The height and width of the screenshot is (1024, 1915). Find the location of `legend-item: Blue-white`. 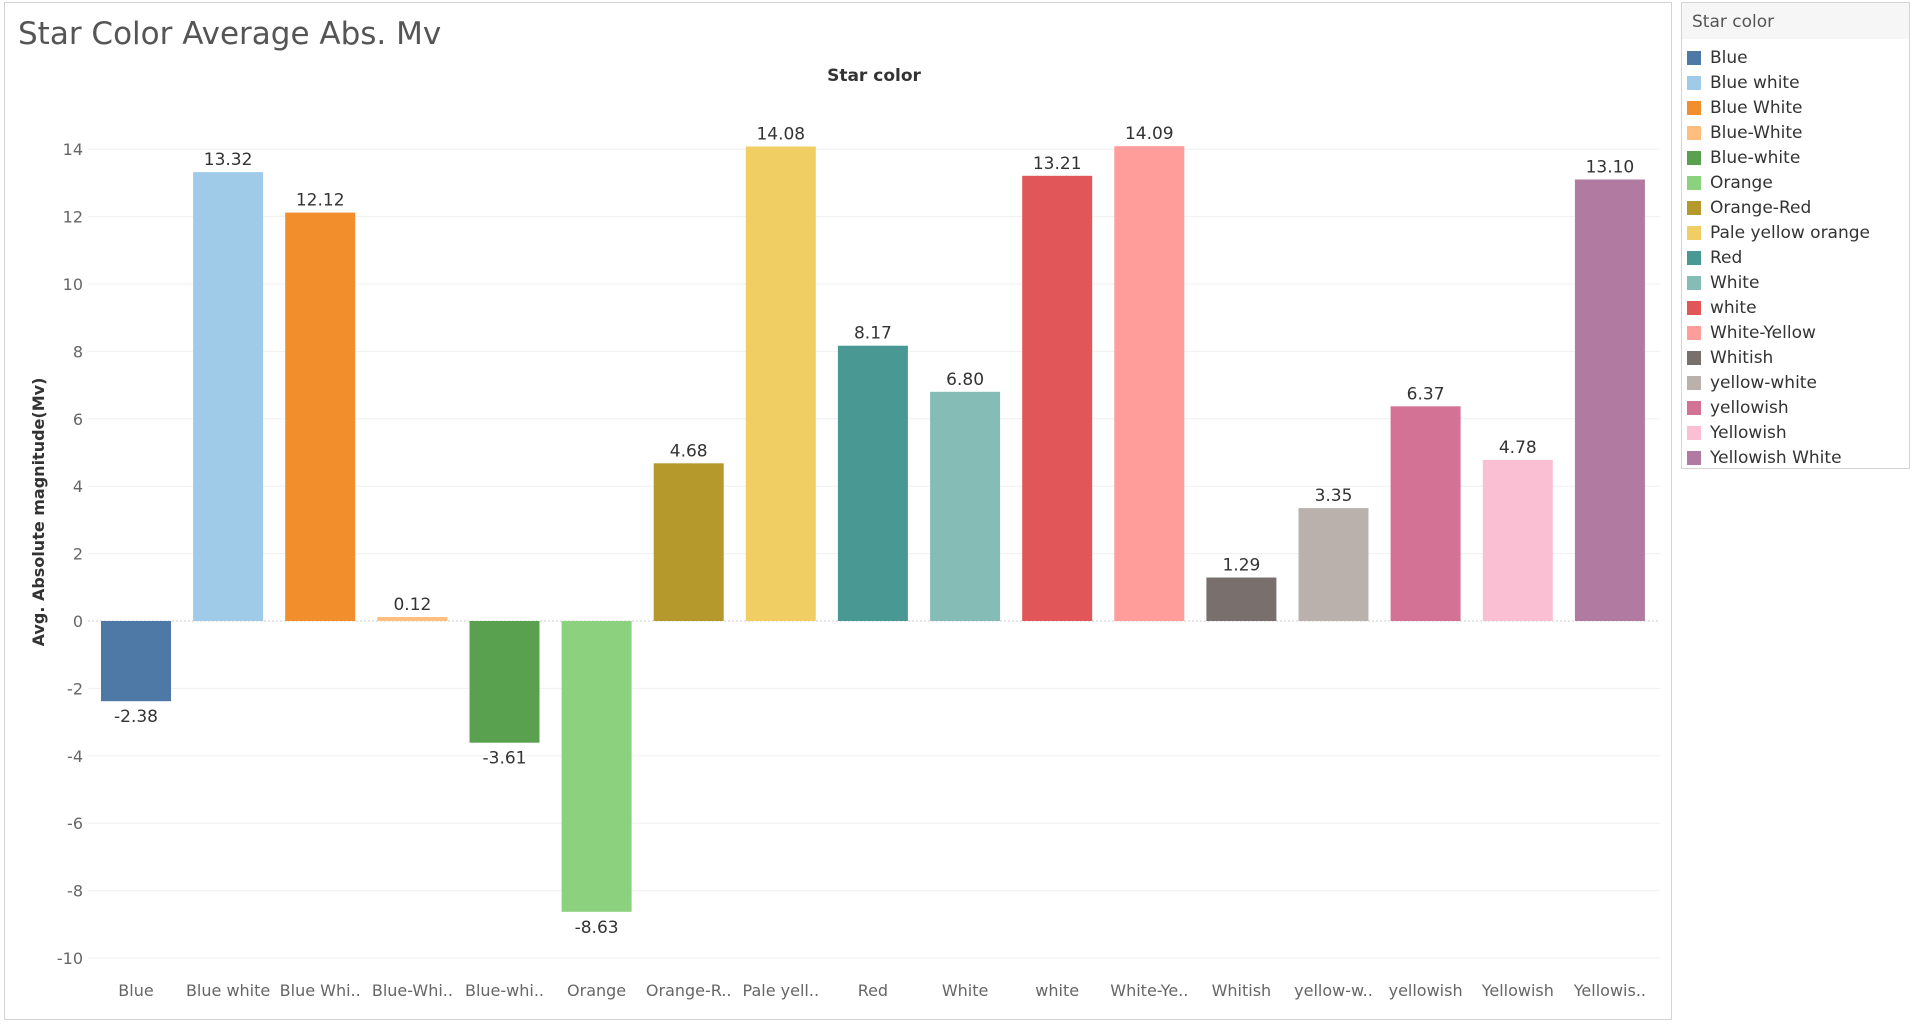

legend-item: Blue-white is located at coordinates (1795, 157).